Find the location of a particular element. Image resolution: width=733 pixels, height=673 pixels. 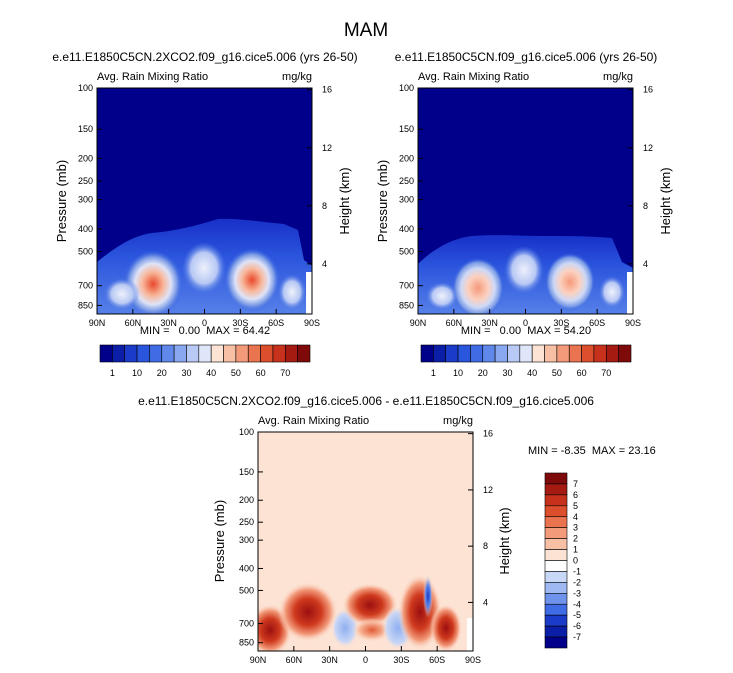

x-tick-label: 0 is located at coordinates (365, 660).